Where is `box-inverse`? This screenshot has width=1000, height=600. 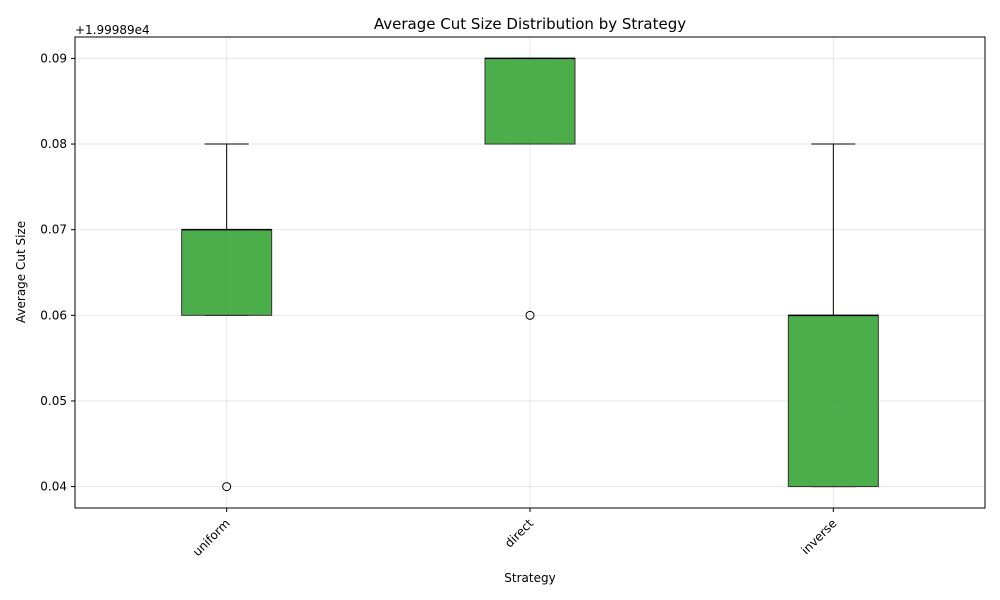 box-inverse is located at coordinates (833, 315).